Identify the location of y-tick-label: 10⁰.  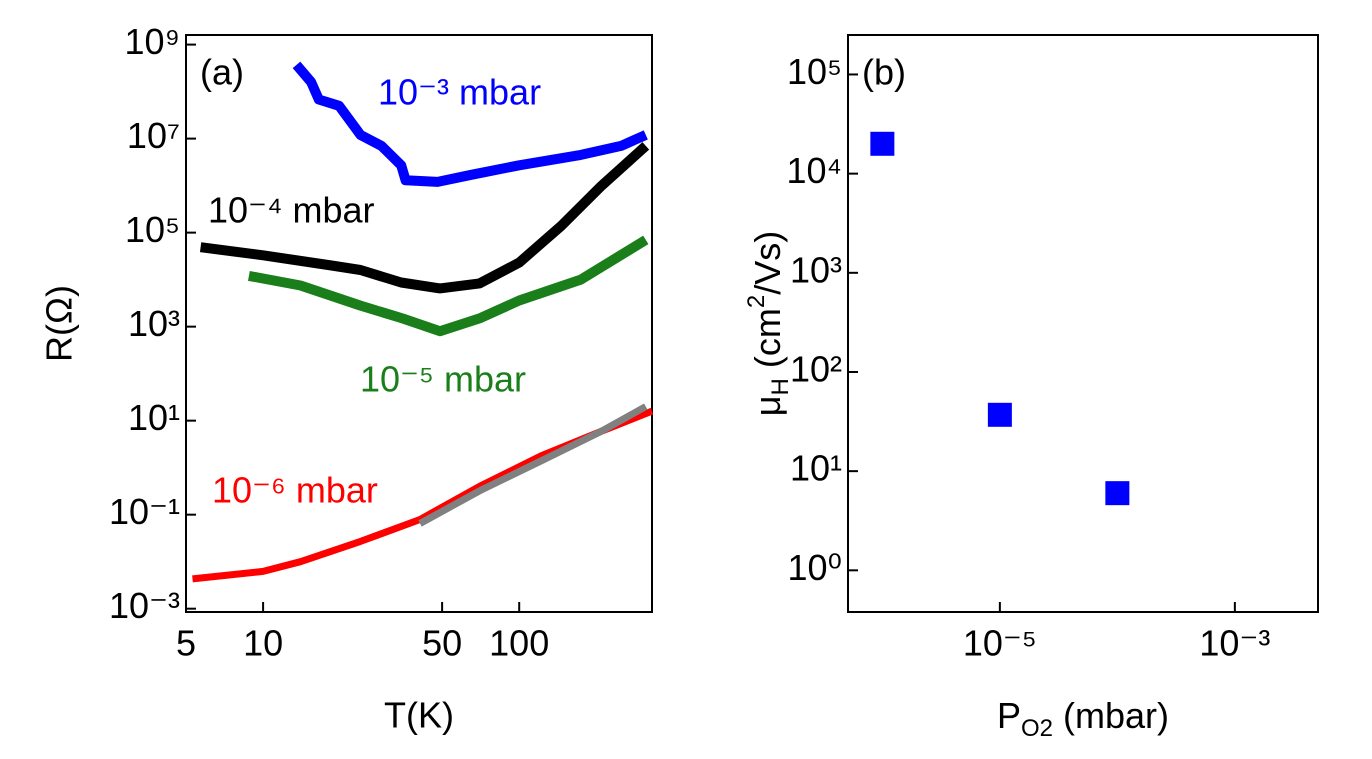
(815, 567).